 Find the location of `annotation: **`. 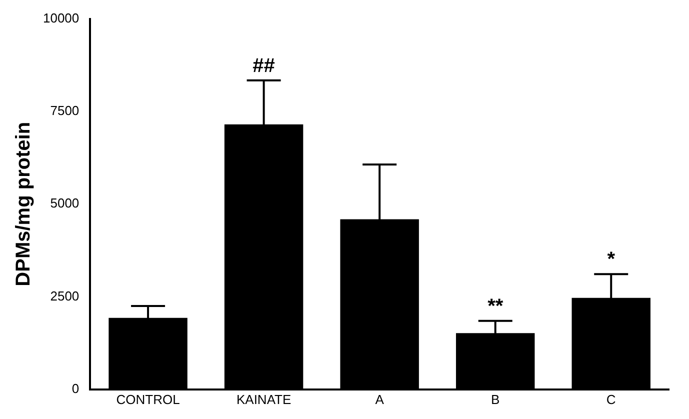

annotation: ** is located at coordinates (496, 306).